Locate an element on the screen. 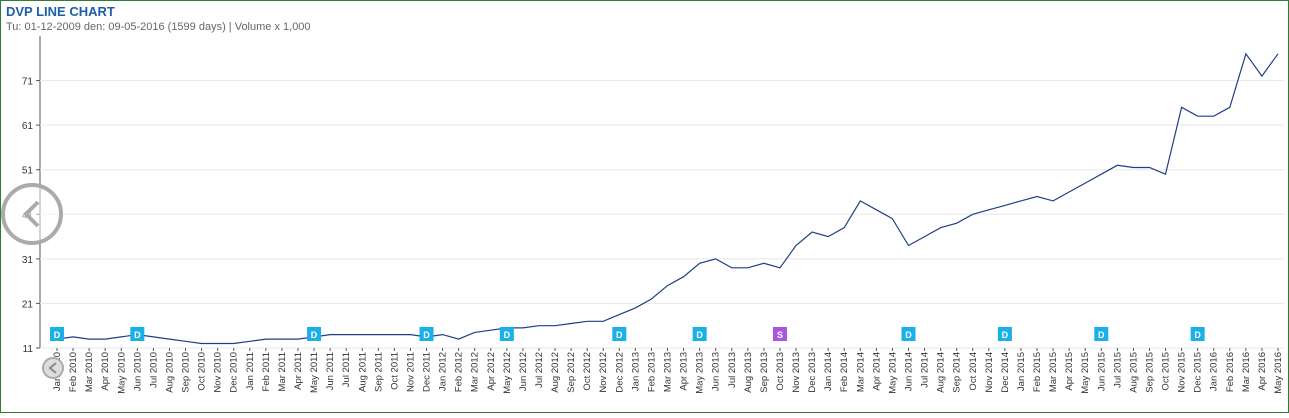 The image size is (1289, 418). x-tick-label: Jun 2010 is located at coordinates (137, 371).